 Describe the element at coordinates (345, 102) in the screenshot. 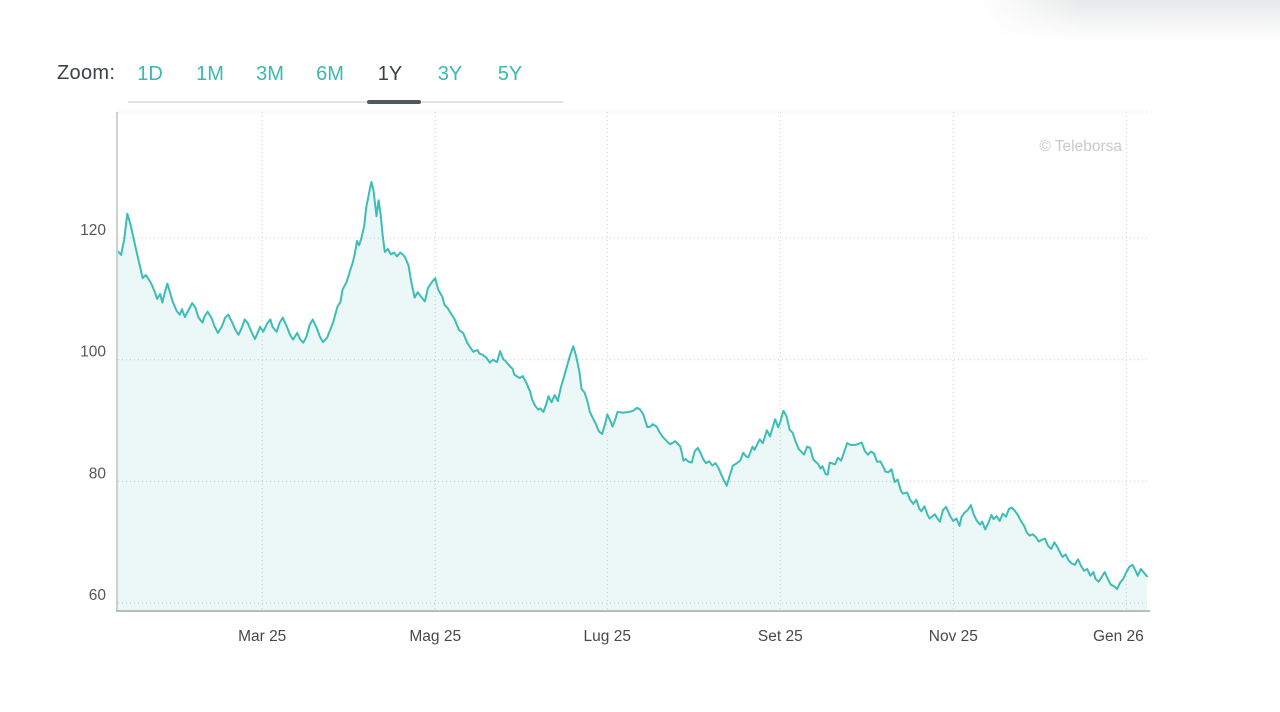

I see `range-selector-track` at that location.